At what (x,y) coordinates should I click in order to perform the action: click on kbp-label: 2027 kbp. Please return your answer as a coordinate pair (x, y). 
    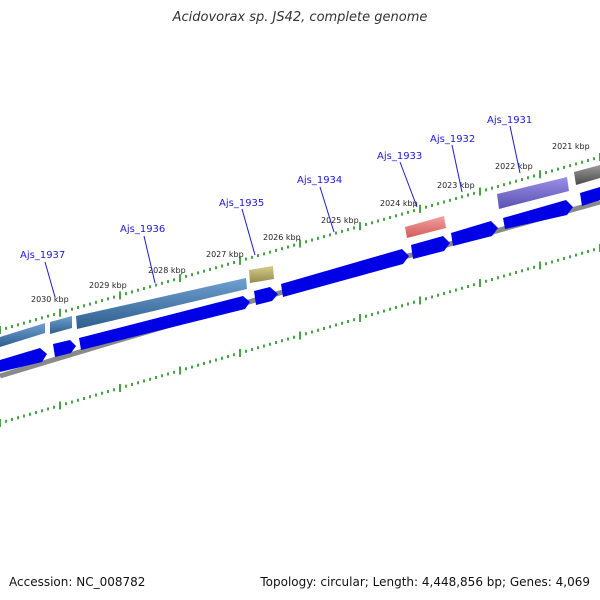
    Looking at the image, I should click on (225, 254).